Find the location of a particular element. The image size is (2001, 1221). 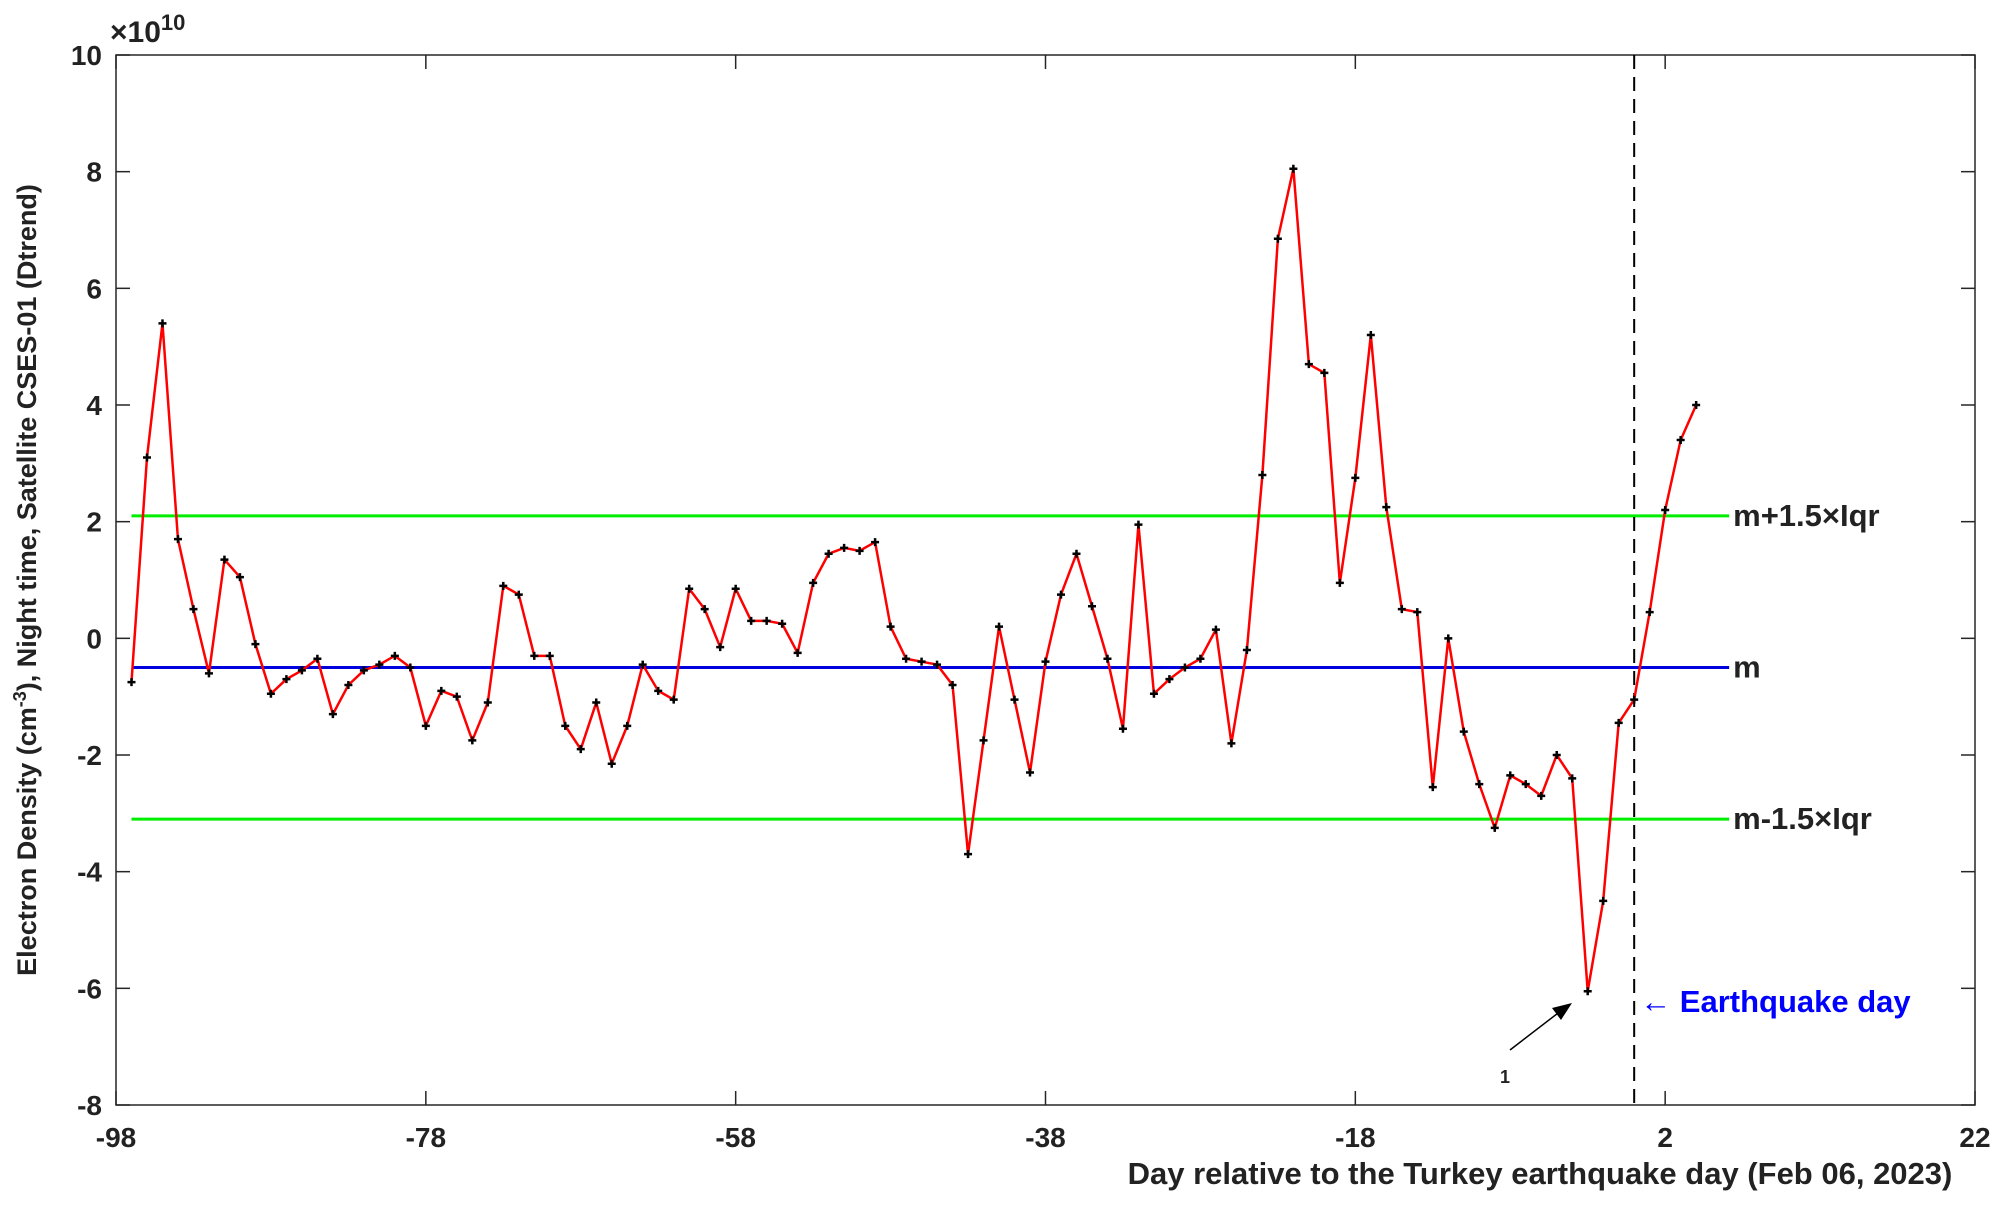

arrow-head is located at coordinates (1562, 1011).